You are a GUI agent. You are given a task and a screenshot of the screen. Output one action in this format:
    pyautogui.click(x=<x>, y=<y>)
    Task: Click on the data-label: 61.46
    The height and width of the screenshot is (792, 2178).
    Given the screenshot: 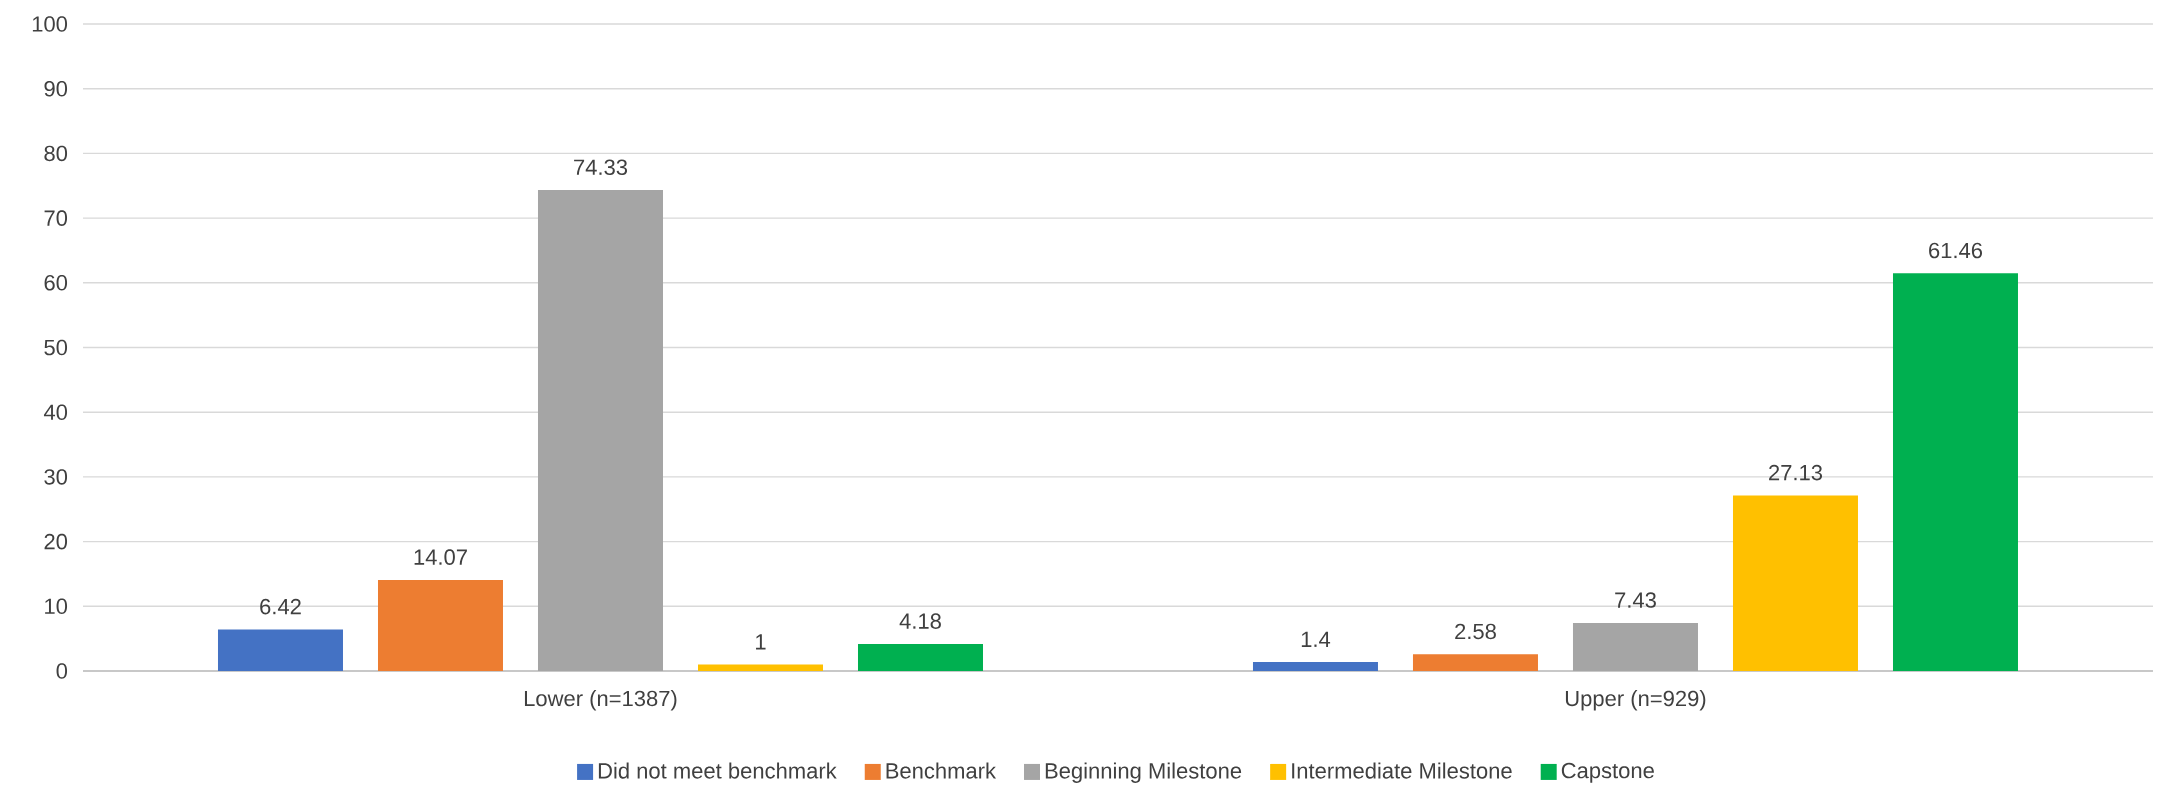 What is the action you would take?
    pyautogui.click(x=1956, y=250)
    